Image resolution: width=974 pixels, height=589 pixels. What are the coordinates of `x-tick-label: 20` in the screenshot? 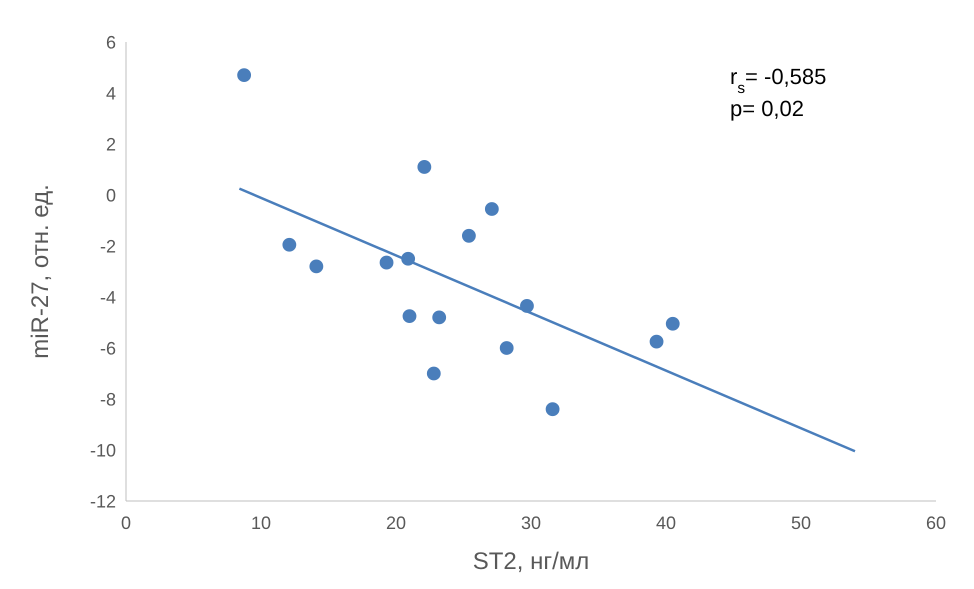 It's located at (396, 523).